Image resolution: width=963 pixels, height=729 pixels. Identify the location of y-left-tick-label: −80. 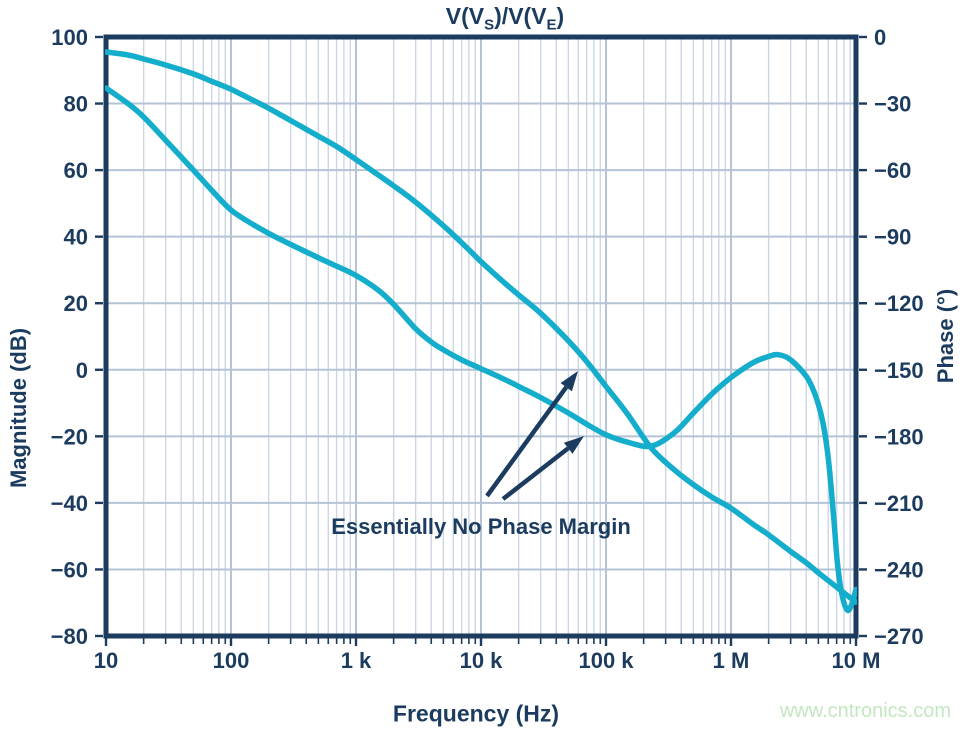
(69, 636).